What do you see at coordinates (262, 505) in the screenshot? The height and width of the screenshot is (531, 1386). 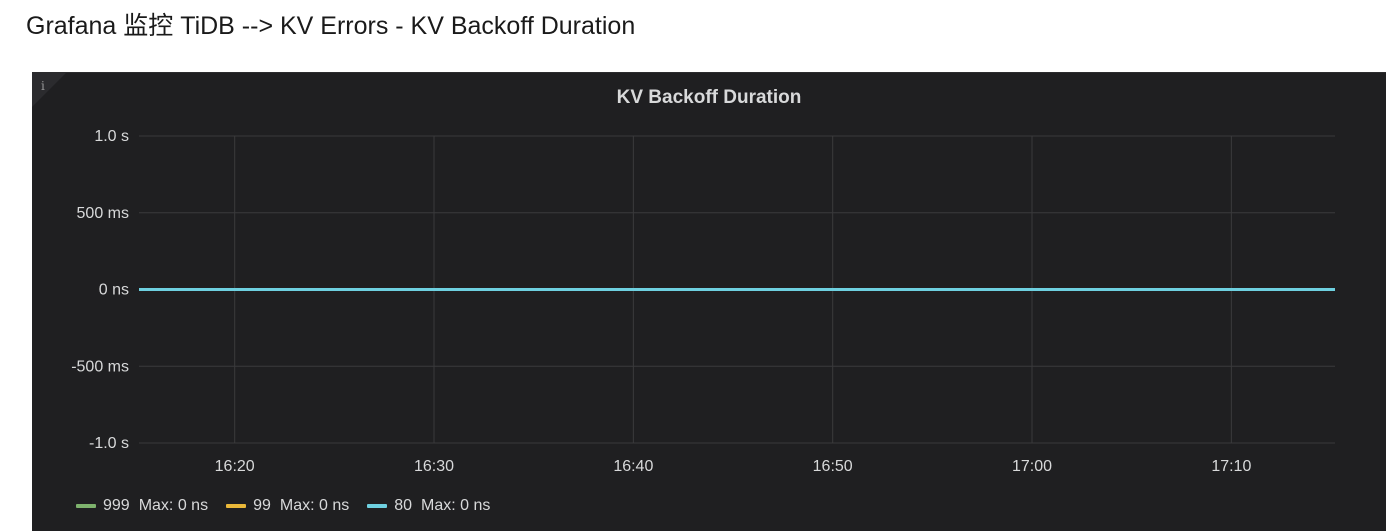 I see `legend-series-name: 99` at bounding box center [262, 505].